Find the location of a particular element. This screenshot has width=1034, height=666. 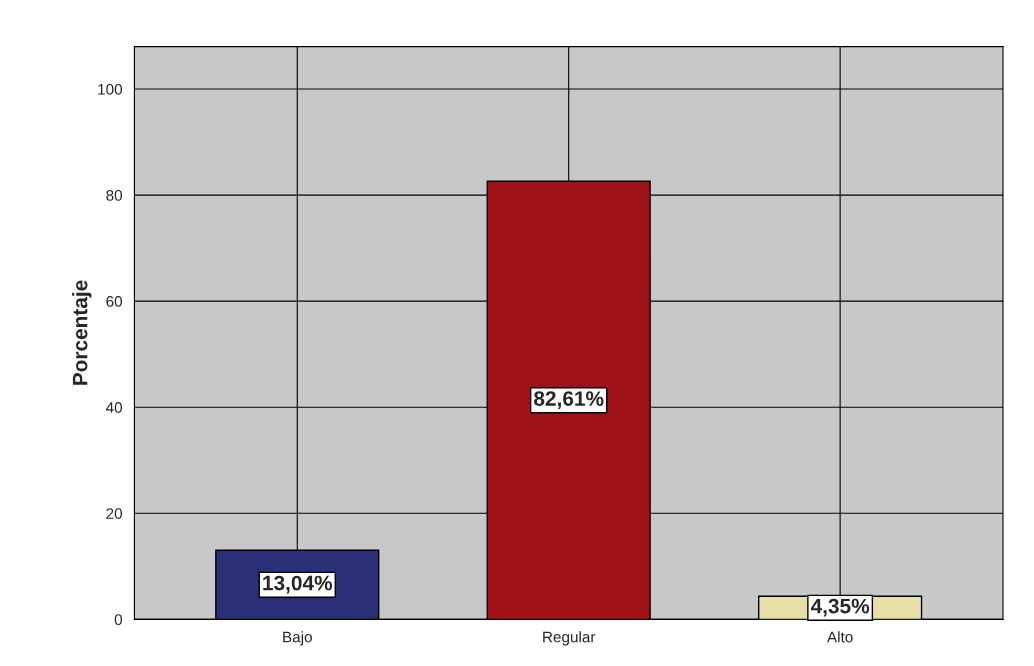

y-axis-title: Porcentaje is located at coordinates (82, 332).